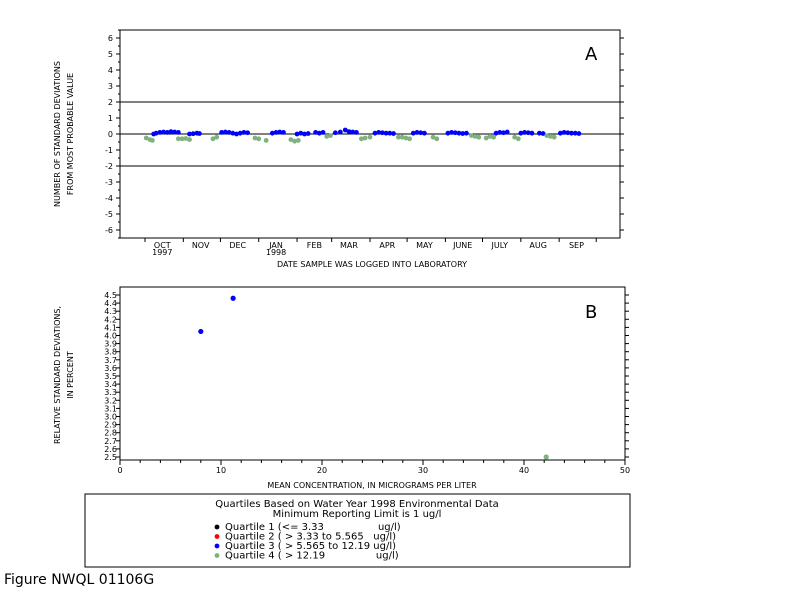  What do you see at coordinates (313, 527) in the screenshot?
I see `legend-entry-label: Quartile 1 (<= 3.33 ug/l)` at bounding box center [313, 527].